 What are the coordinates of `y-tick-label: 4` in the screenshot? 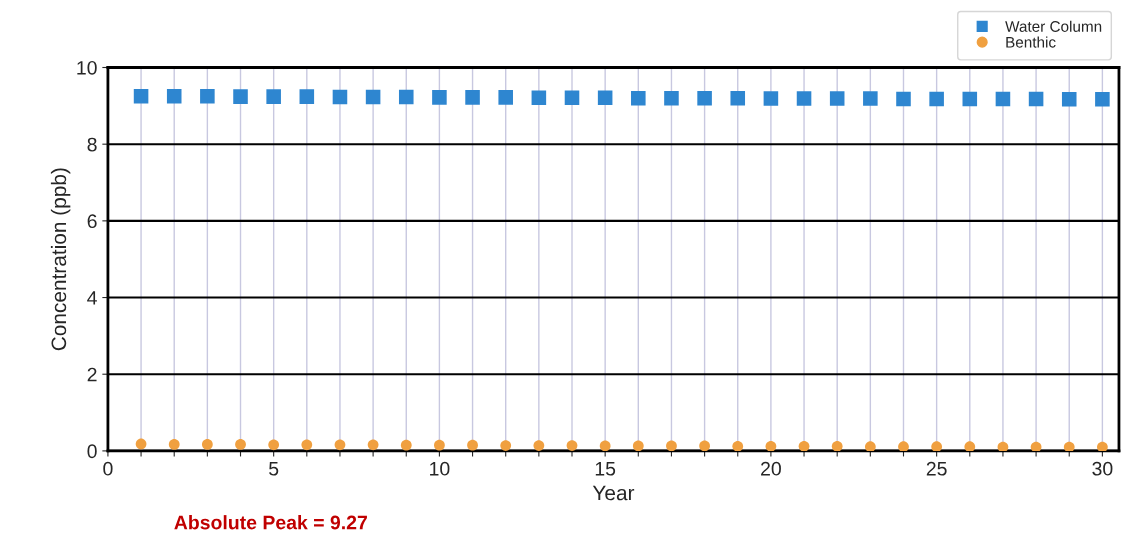 It's located at (92, 298).